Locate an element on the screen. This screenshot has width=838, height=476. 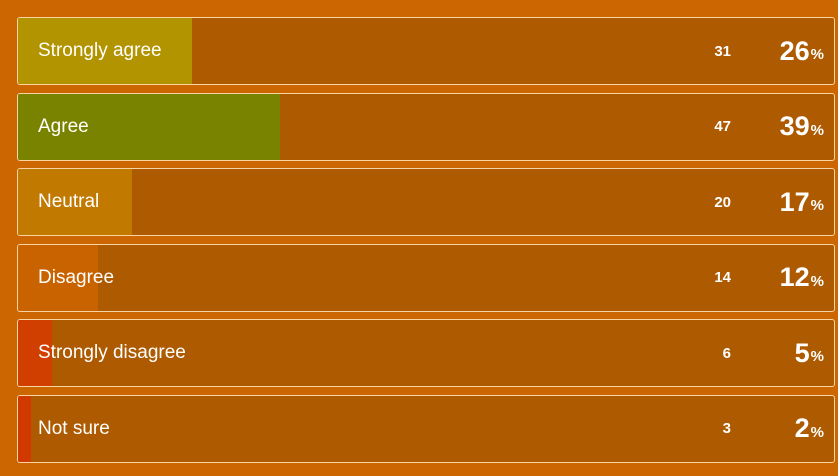
result-label: Strongly agree is located at coordinates (100, 50).